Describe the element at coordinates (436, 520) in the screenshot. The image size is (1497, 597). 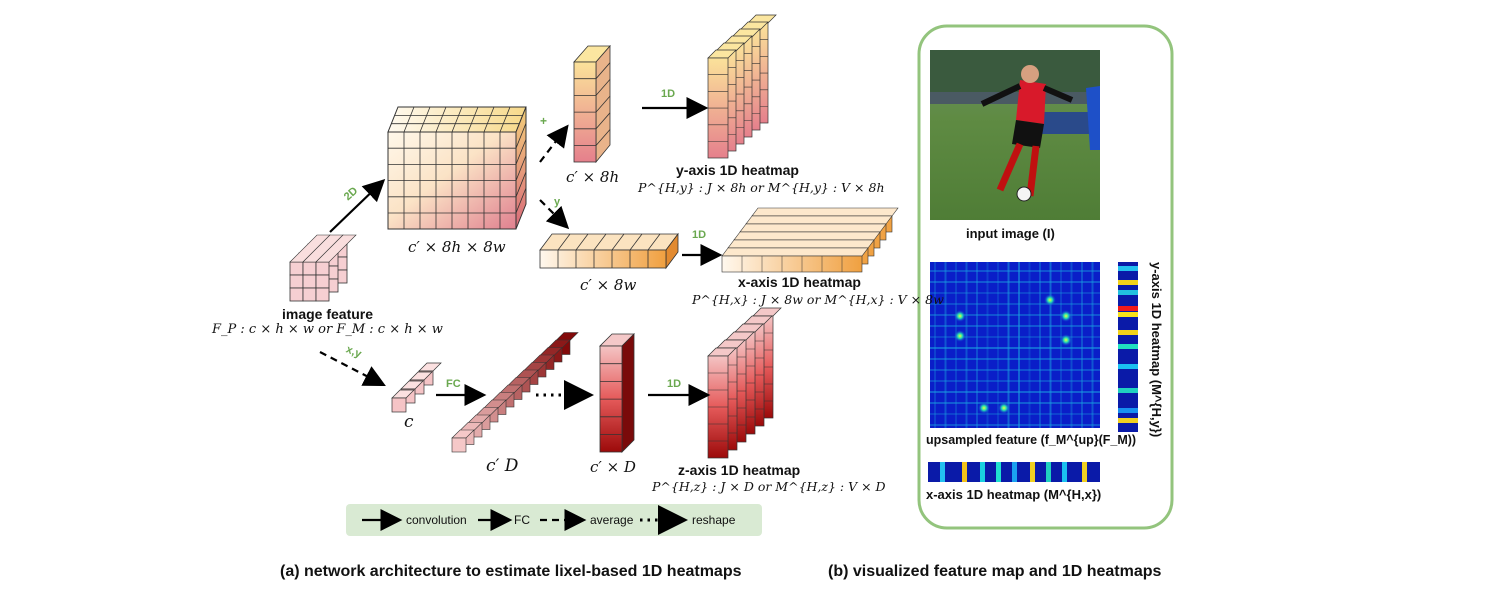
I see `legend-convolution-label: convolution` at that location.